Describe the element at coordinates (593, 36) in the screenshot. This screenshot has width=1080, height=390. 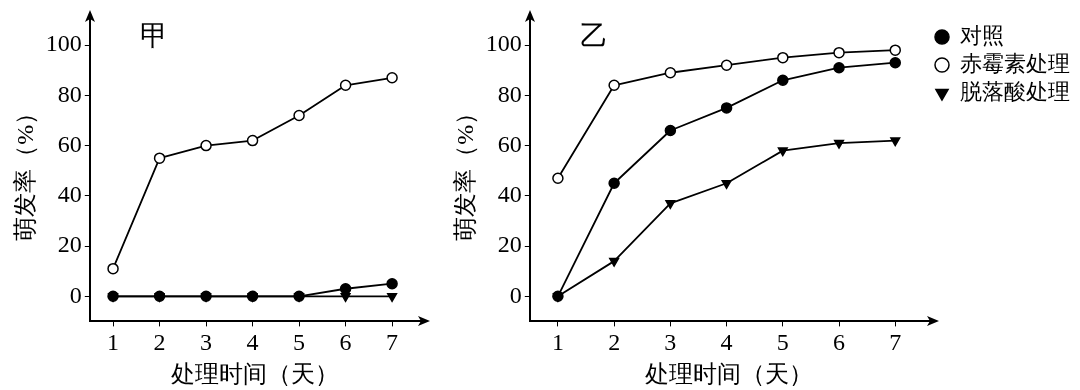
I see `chart-title: 乙` at that location.